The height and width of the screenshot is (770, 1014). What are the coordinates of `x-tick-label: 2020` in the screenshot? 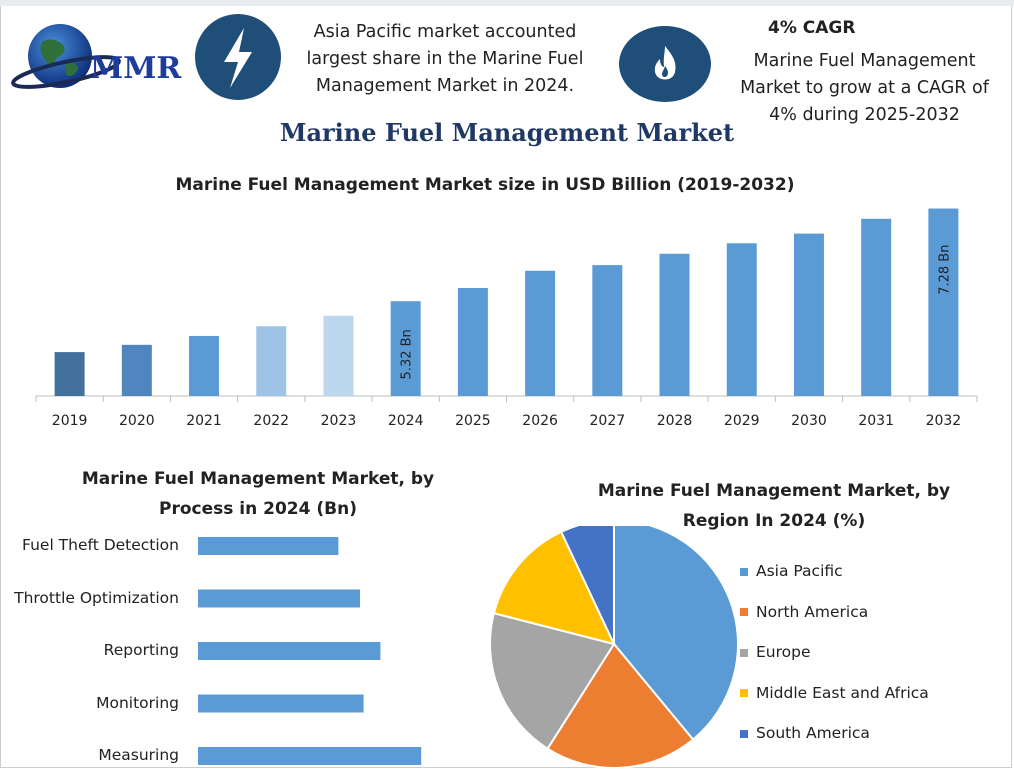 It's located at (137, 421).